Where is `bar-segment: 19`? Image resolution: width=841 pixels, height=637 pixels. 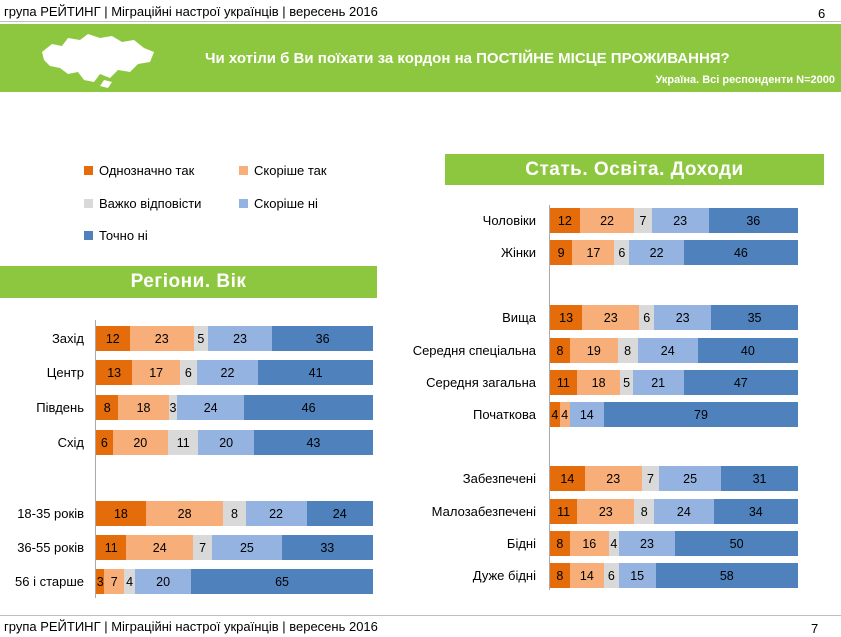 bar-segment: 19 is located at coordinates (594, 350).